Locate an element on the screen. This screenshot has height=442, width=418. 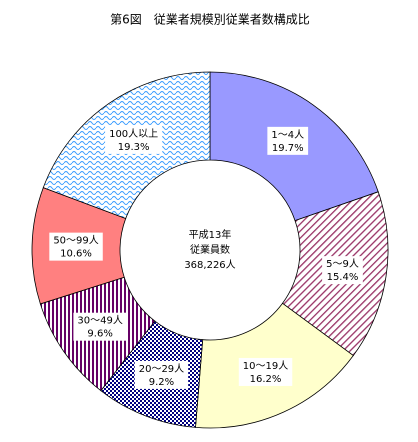
segment-label: 20～29人 9.2% is located at coordinates (161, 374).